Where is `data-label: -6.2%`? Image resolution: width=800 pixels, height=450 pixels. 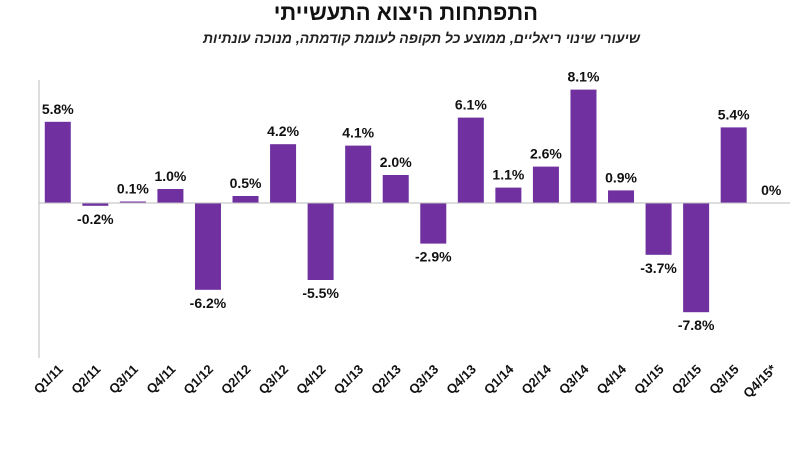 data-label: -6.2% is located at coordinates (208, 303).